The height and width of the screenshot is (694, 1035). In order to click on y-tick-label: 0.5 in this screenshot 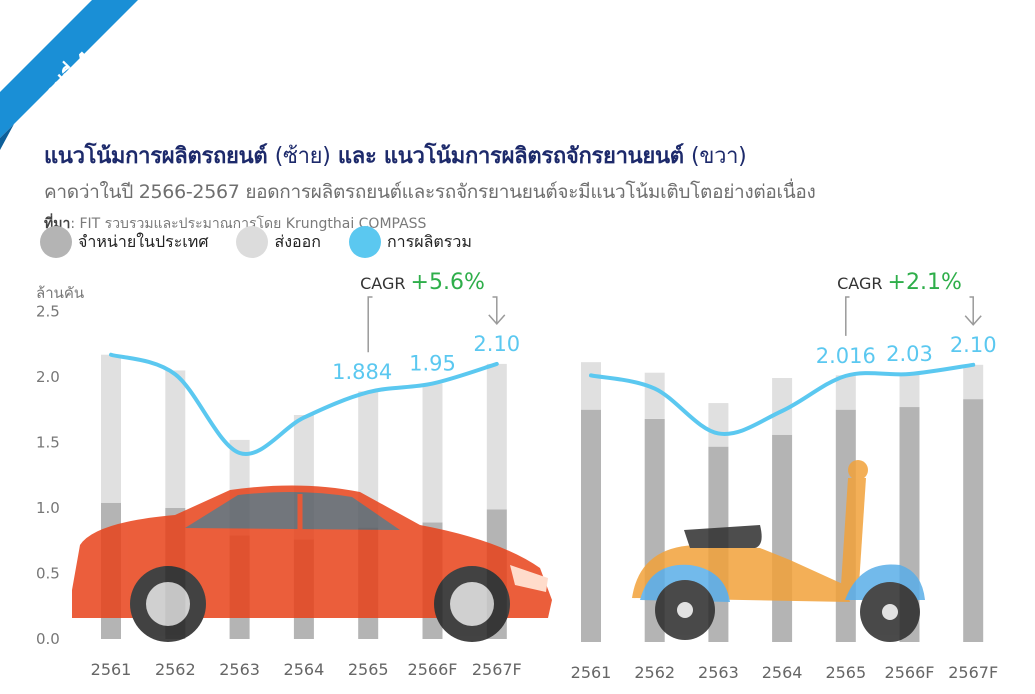, I will do `click(48, 574)`.